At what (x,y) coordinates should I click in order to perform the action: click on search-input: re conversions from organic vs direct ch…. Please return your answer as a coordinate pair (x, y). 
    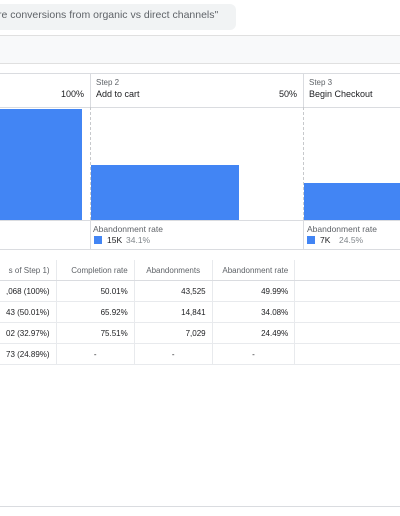
    Looking at the image, I should click on (118, 17).